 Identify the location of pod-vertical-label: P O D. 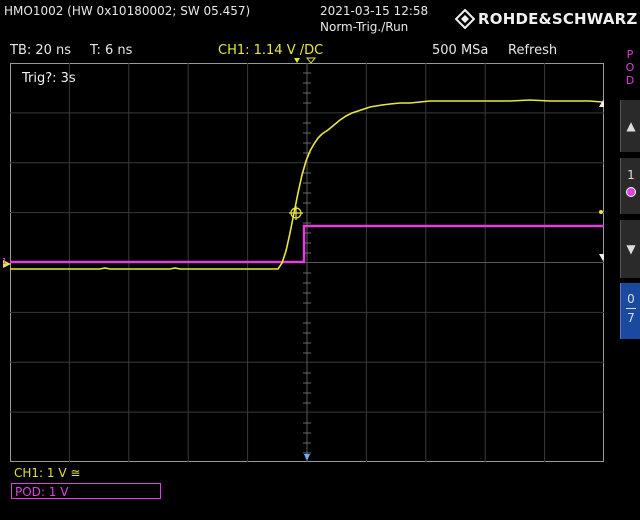
(630, 67).